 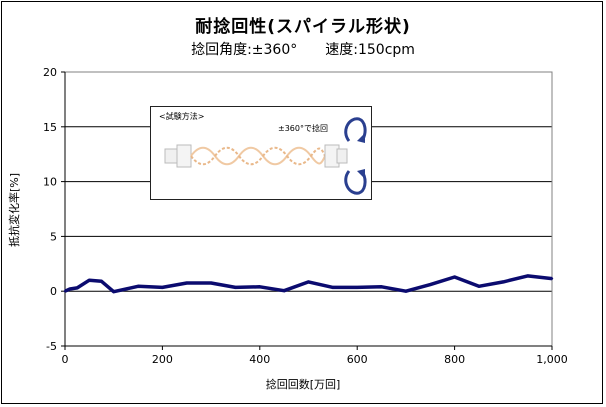 What do you see at coordinates (162, 359) in the screenshot?
I see `x-tick-label: 200` at bounding box center [162, 359].